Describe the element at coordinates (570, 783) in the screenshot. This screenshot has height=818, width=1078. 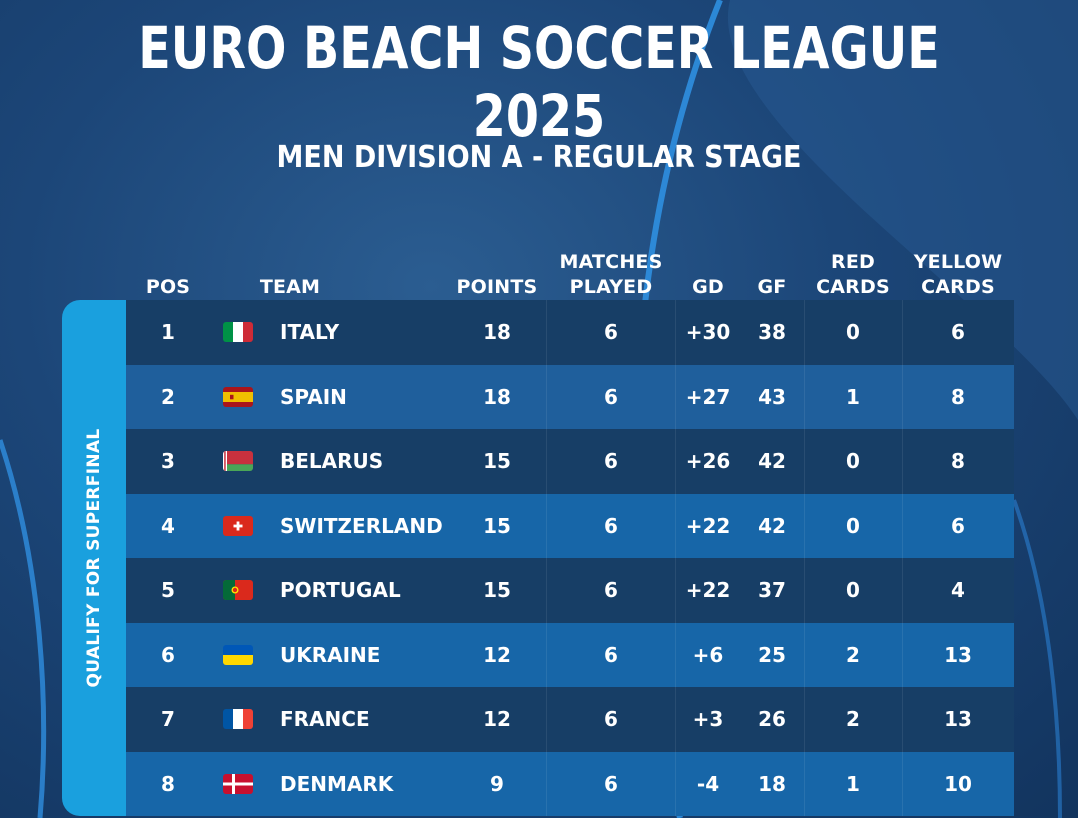
I see `table-row: 8 DENMARK 9 6 -4 18 1 10` at that location.